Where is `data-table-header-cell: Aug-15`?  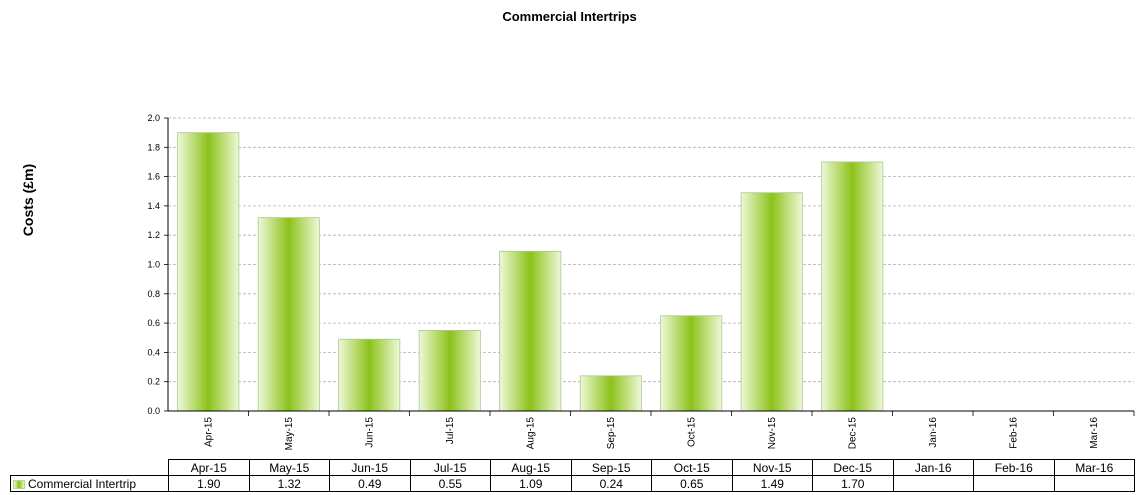 data-table-header-cell: Aug-15 is located at coordinates (531, 467).